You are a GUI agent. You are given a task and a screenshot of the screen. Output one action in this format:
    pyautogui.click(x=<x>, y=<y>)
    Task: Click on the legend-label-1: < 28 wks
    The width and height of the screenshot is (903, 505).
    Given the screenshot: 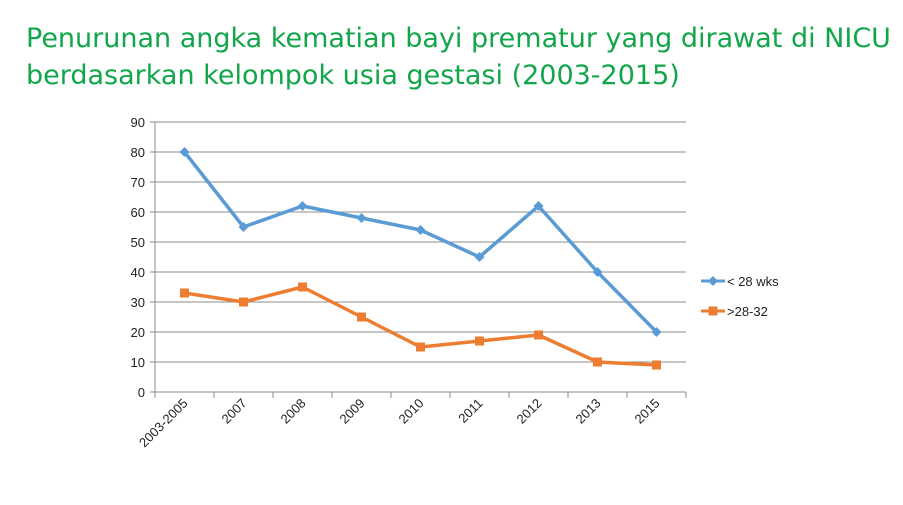 What is the action you would take?
    pyautogui.click(x=753, y=281)
    